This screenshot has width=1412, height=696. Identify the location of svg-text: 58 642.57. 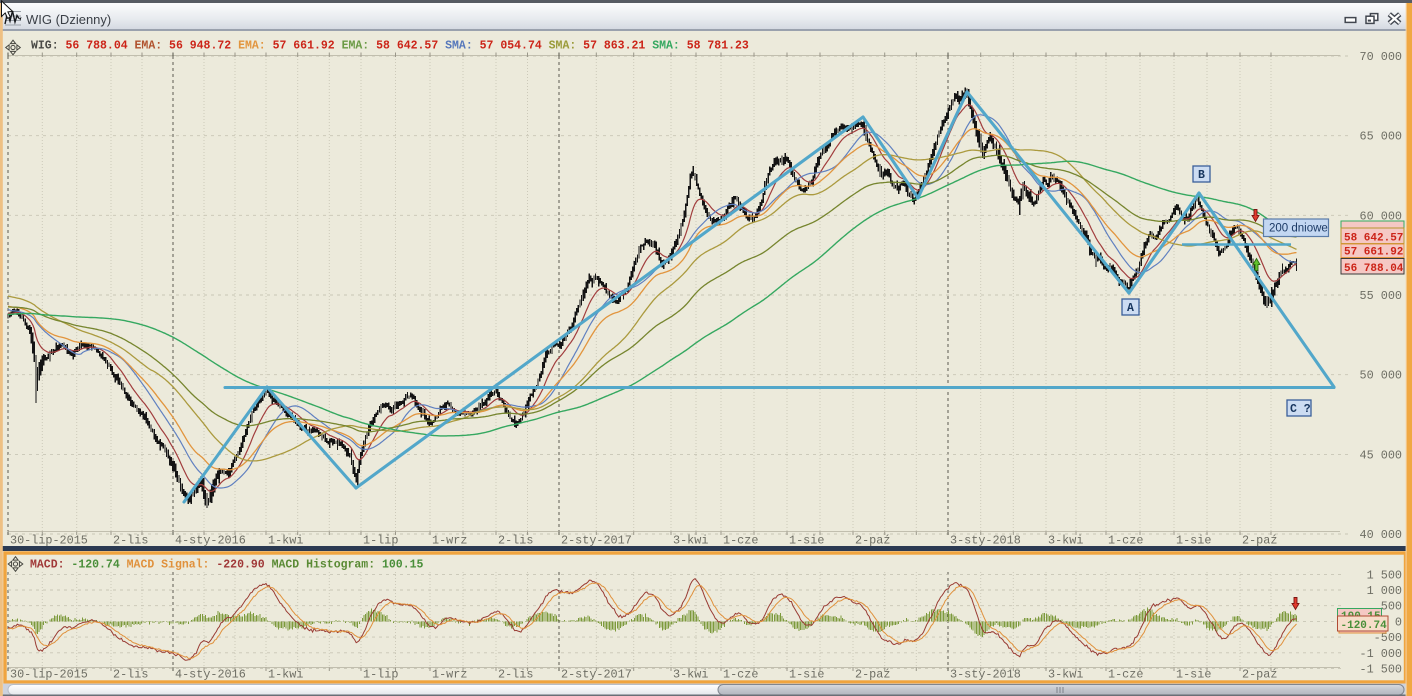
(1373, 239).